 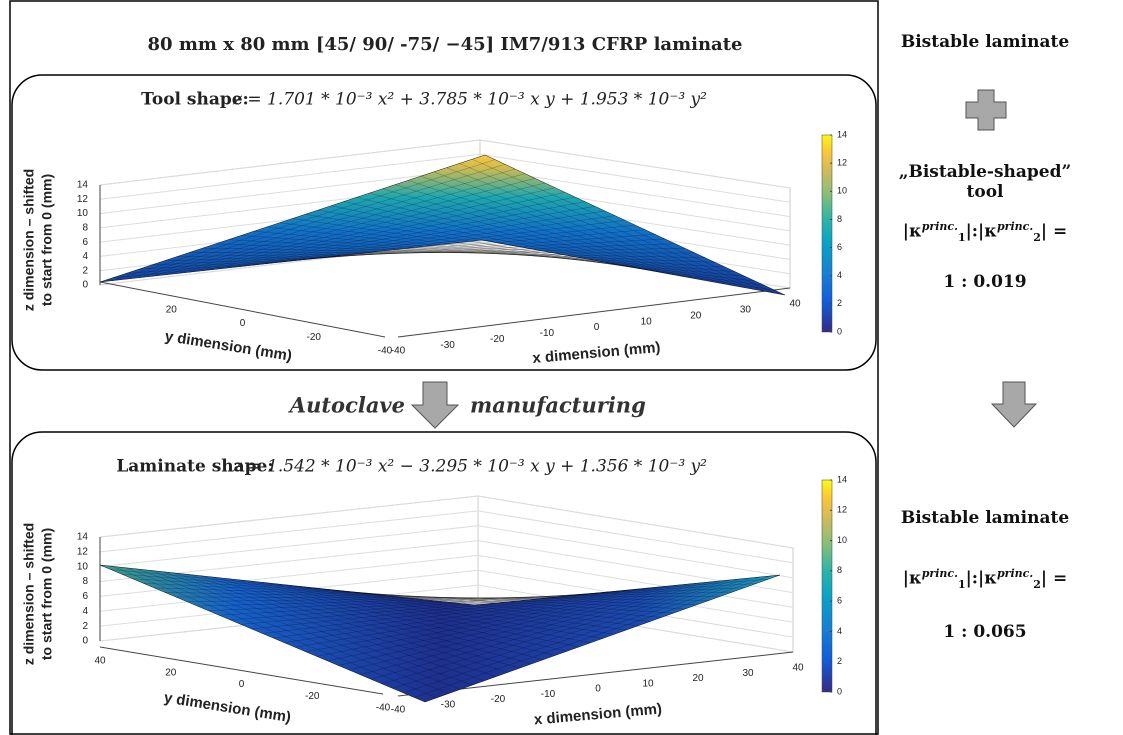 What do you see at coordinates (839, 691) in the screenshot?
I see `colorbar-tick-label: 0` at bounding box center [839, 691].